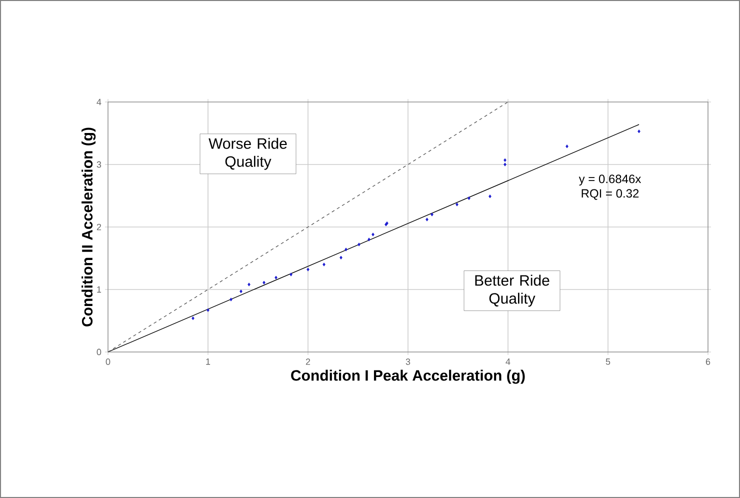 The width and height of the screenshot is (740, 498). I want to click on x-tick-label: 6, so click(708, 361).